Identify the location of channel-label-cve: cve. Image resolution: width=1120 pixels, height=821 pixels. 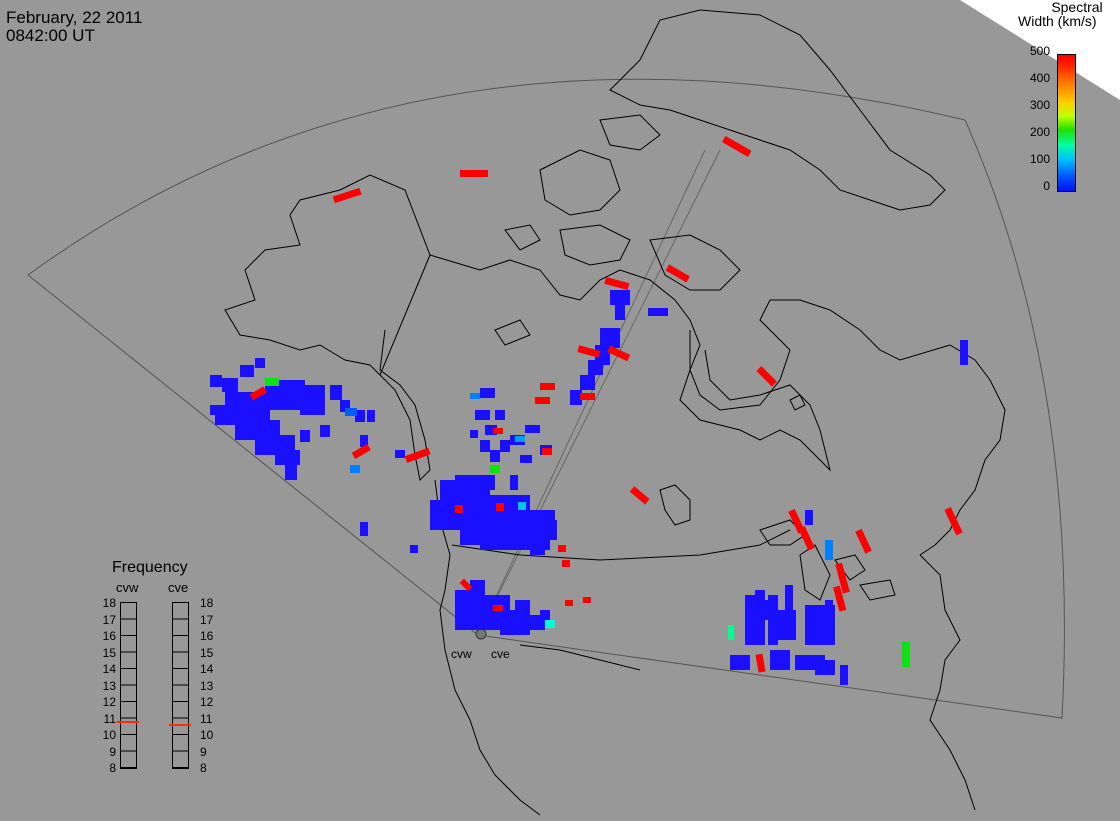
(178, 587).